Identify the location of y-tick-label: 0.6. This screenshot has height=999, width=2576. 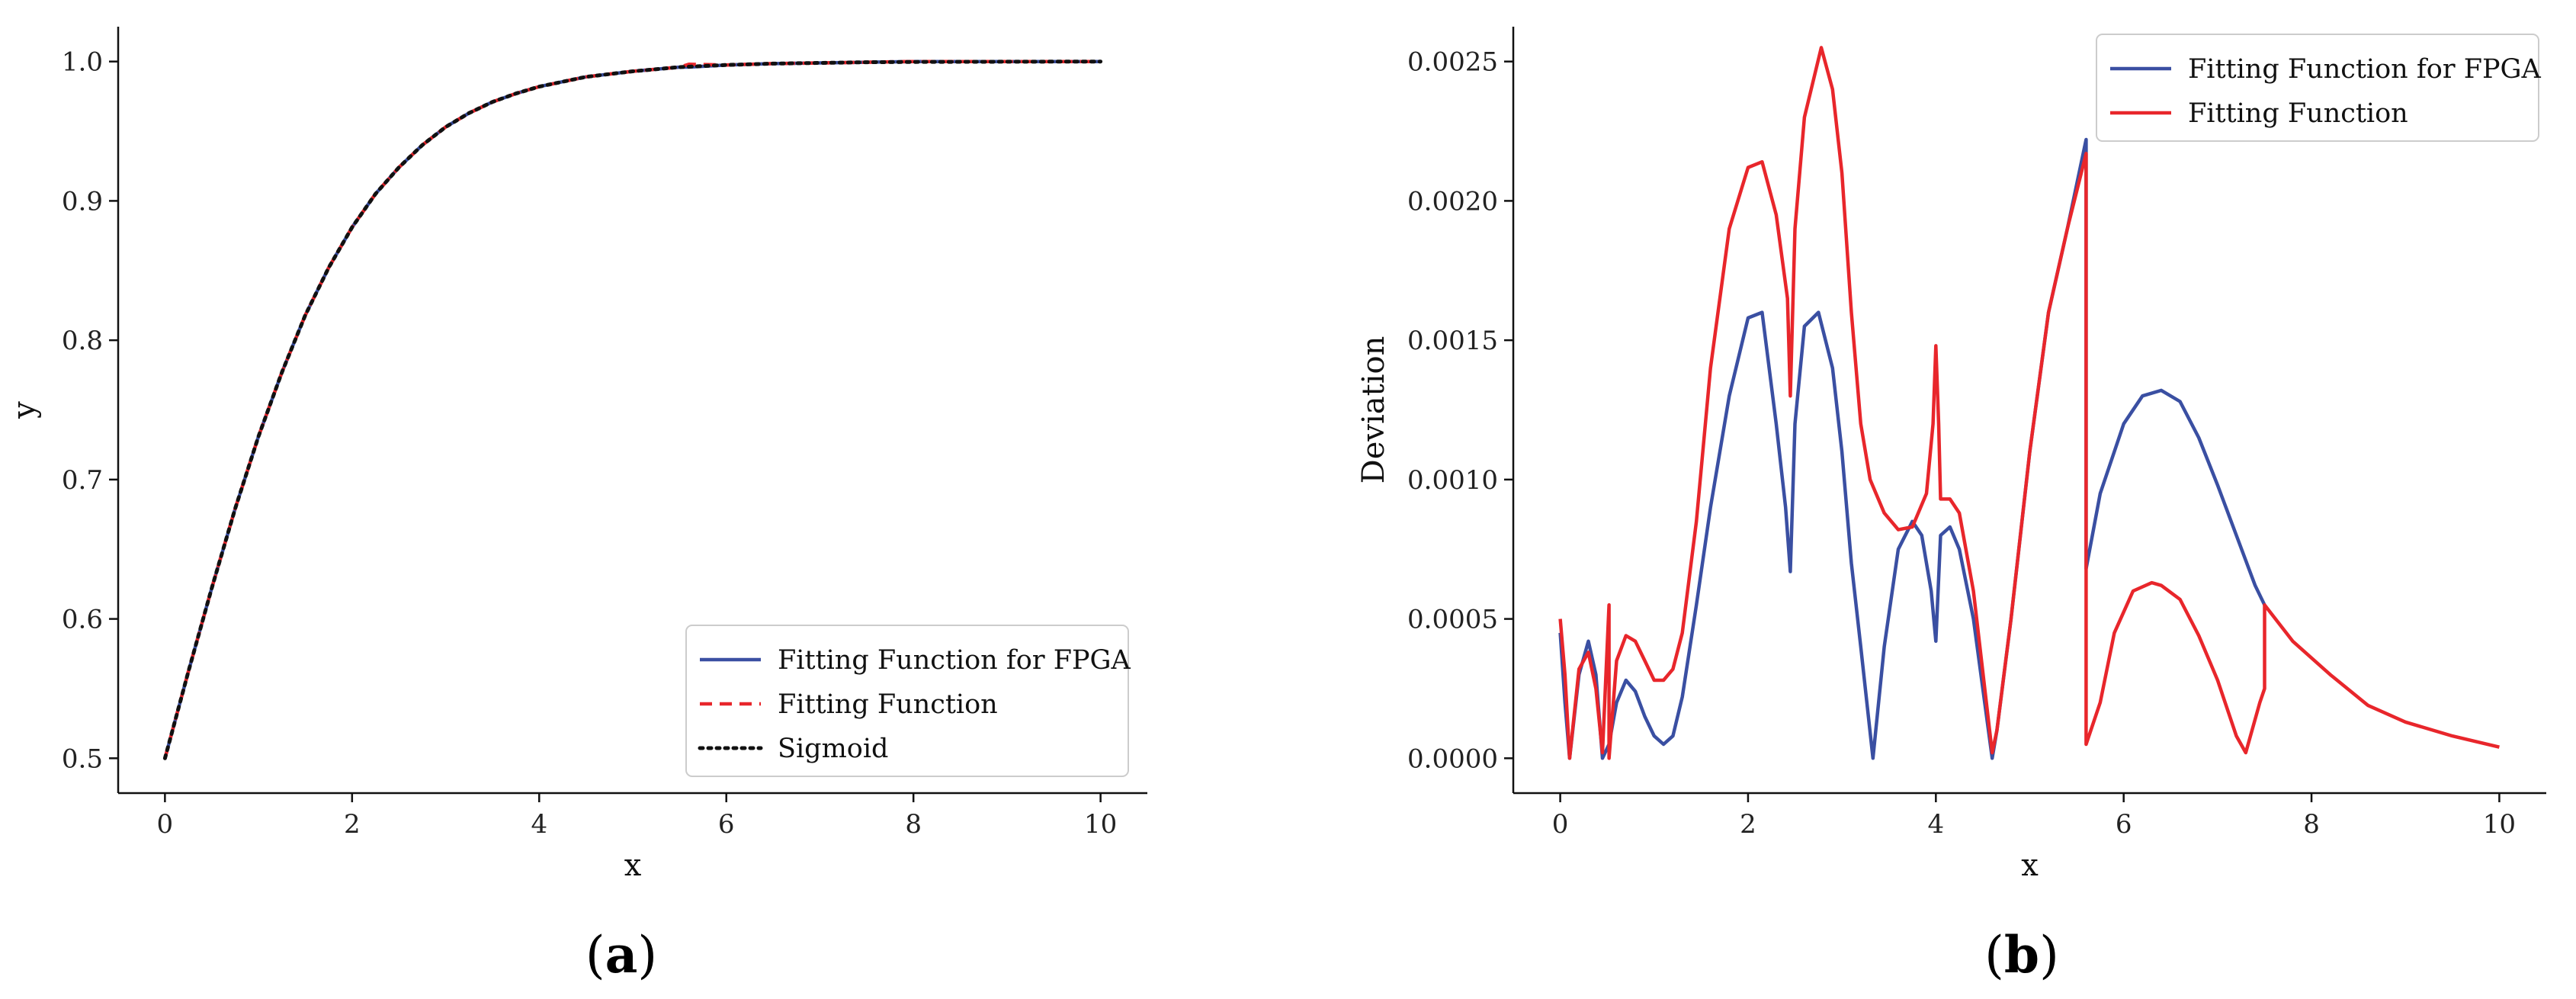
(82, 620).